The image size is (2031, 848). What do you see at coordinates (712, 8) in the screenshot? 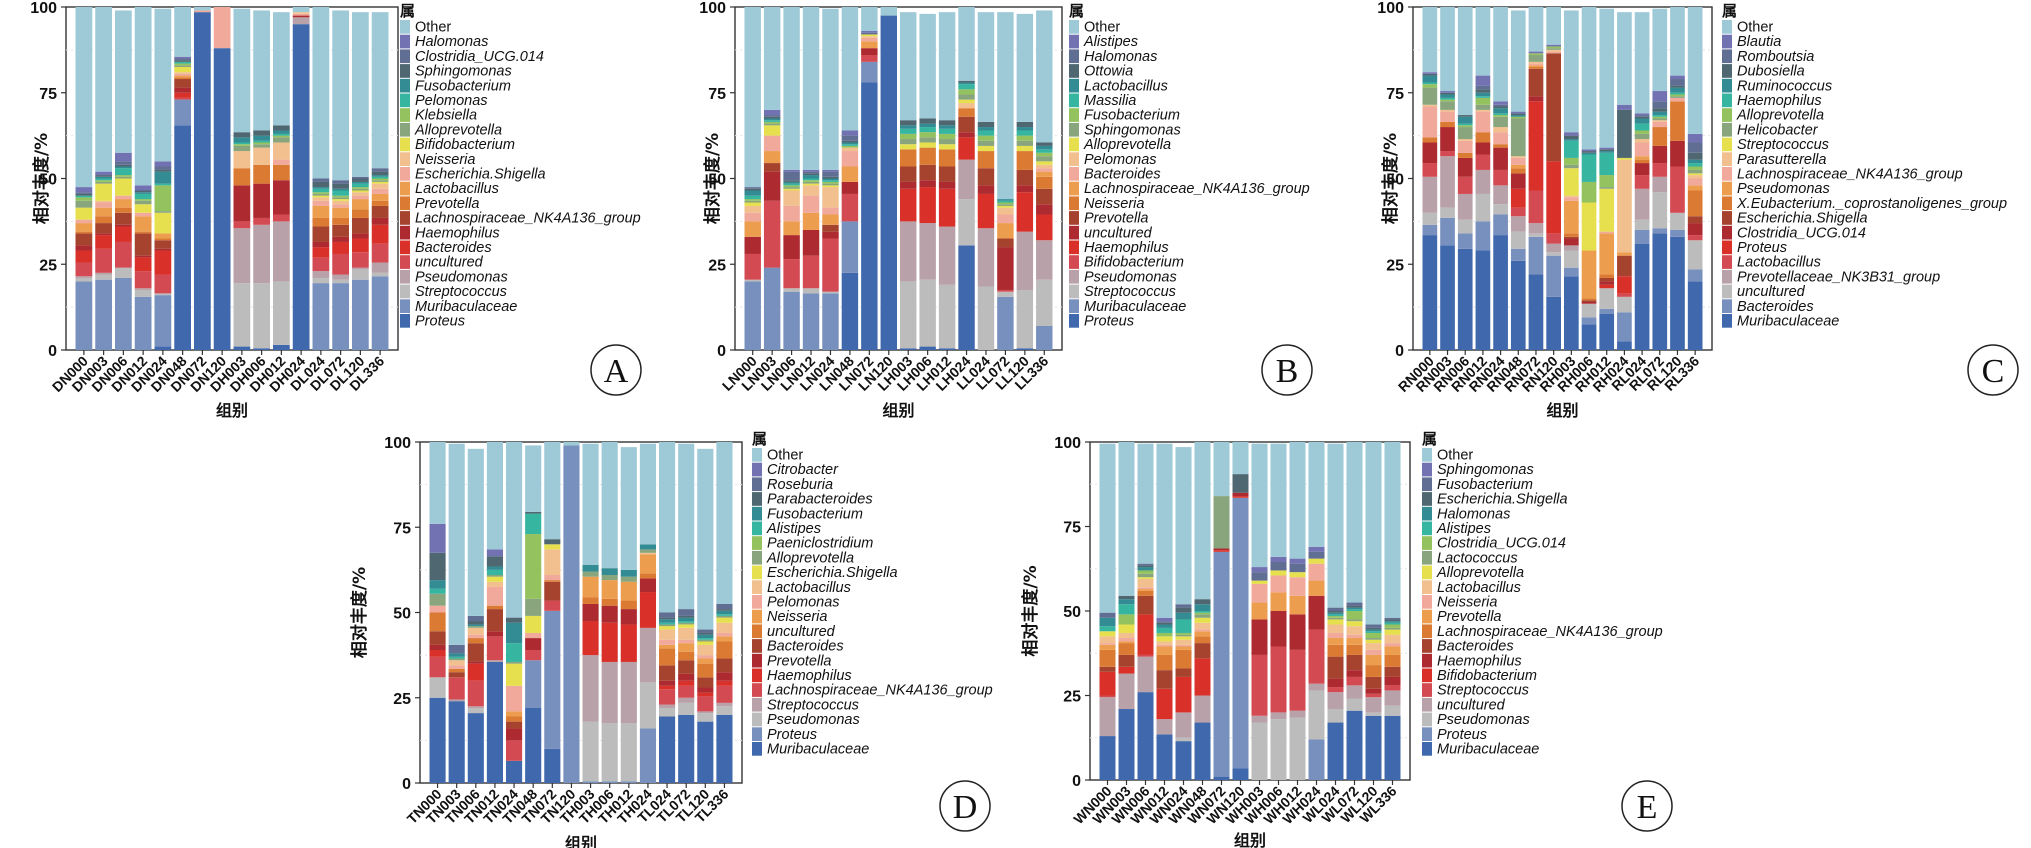
I see `y-tick-label: 100` at bounding box center [712, 8].